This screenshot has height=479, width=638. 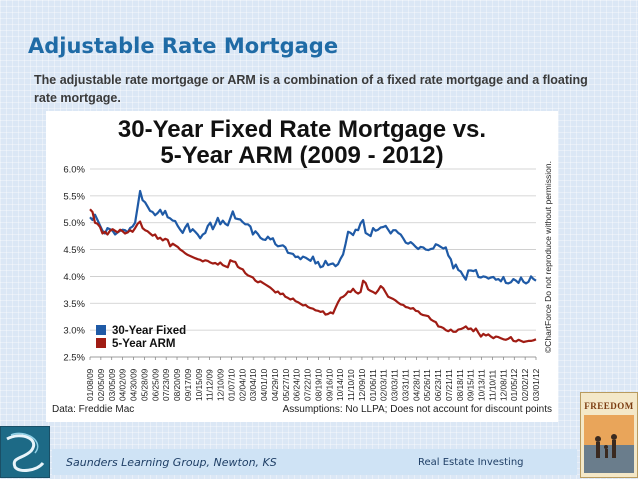 I want to click on x-tick-label: 10/13/11, so click(x=482, y=385).